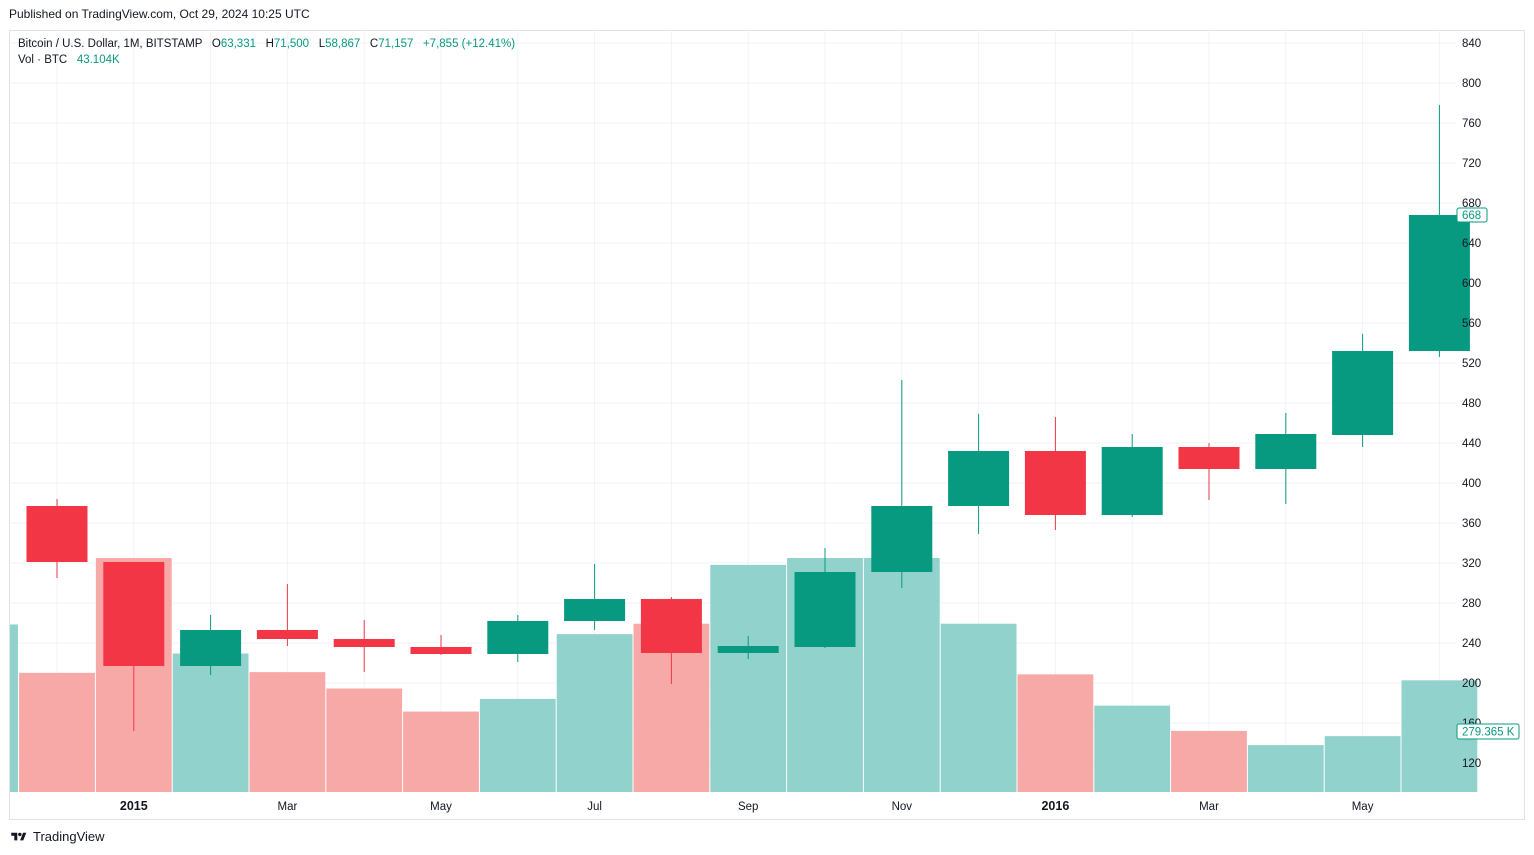  I want to click on y-axis-tick-label: 240, so click(1471, 644).